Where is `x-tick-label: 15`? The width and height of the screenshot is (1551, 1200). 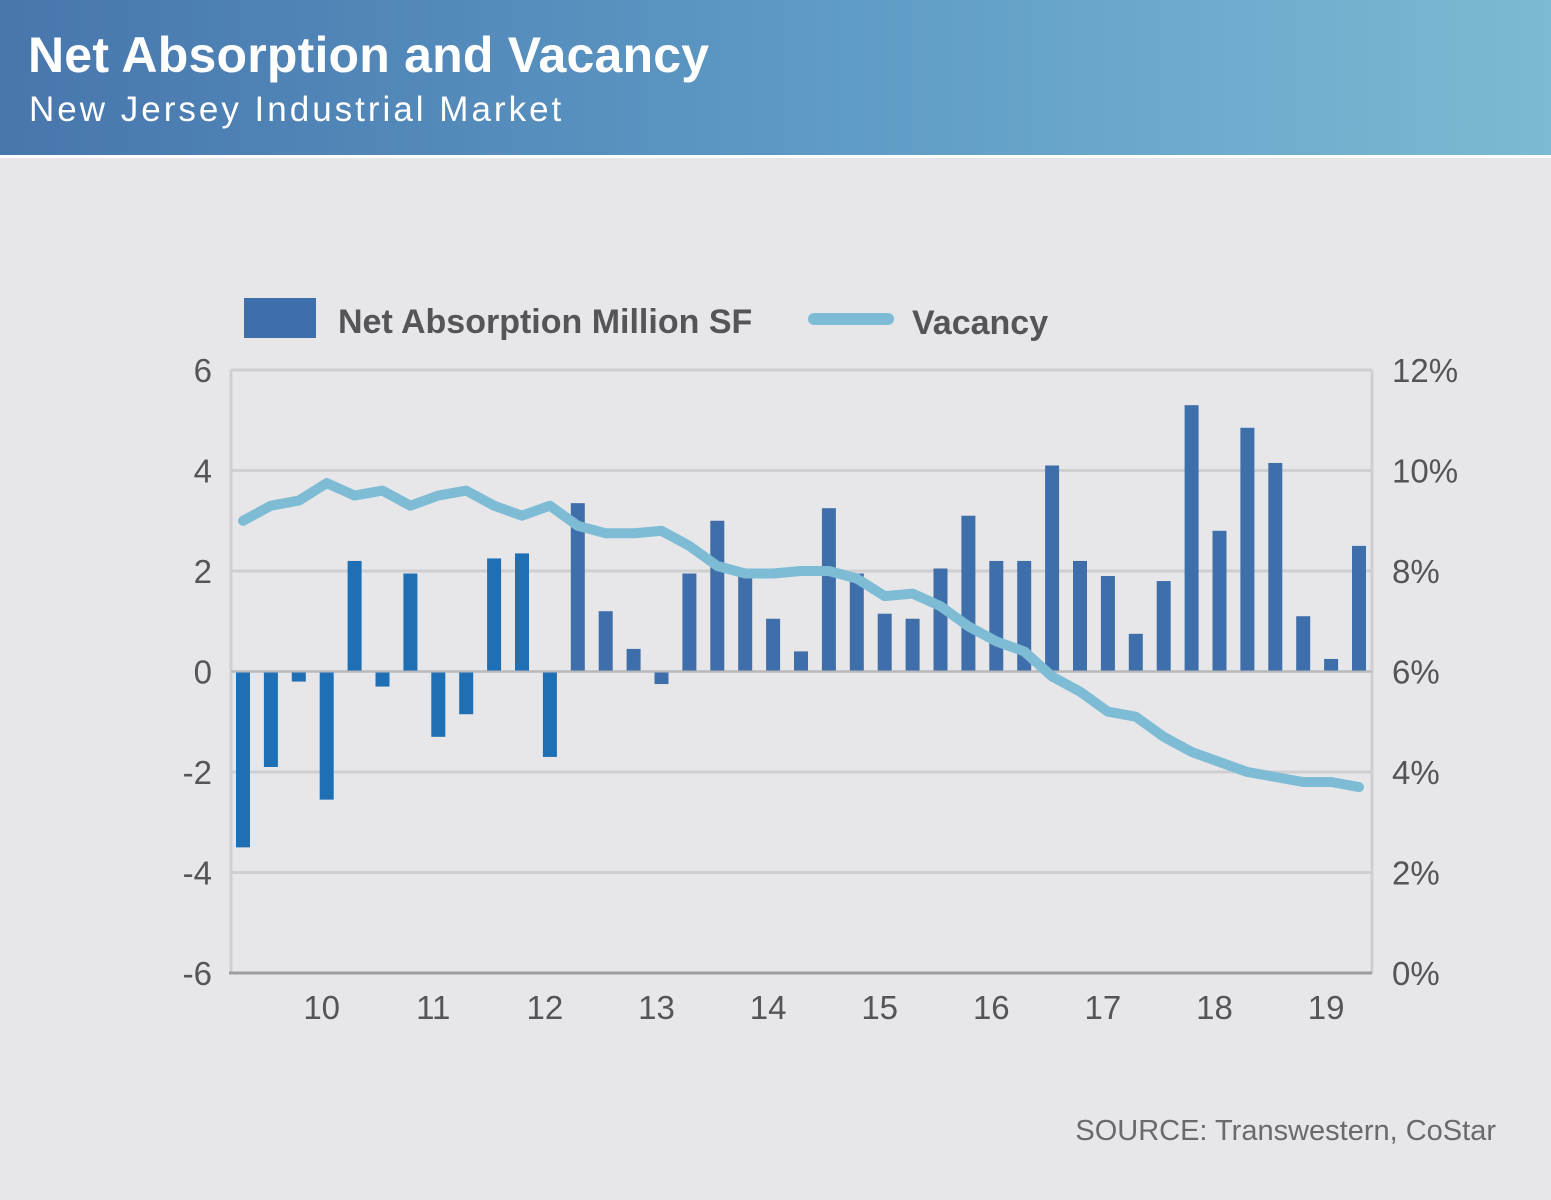 x-tick-label: 15 is located at coordinates (879, 1007).